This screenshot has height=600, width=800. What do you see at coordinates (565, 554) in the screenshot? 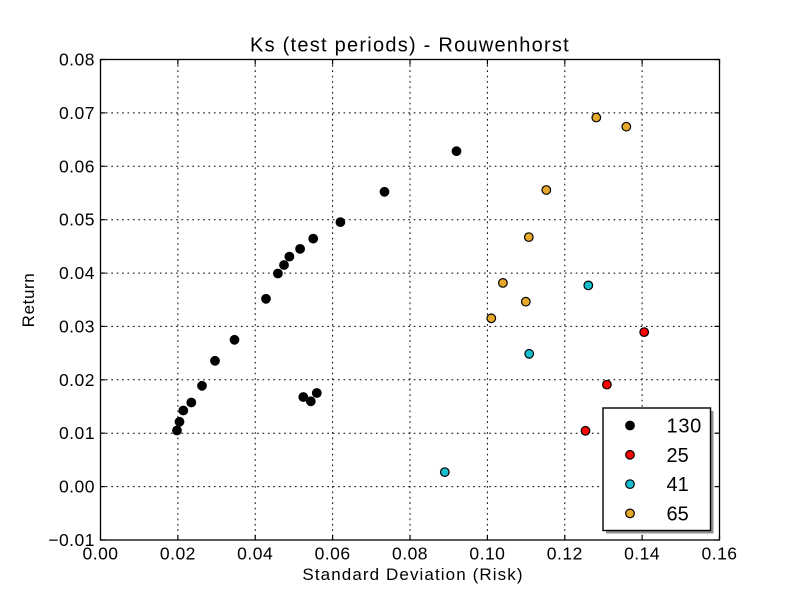
I see `svg-text: 0.12` at bounding box center [565, 554].